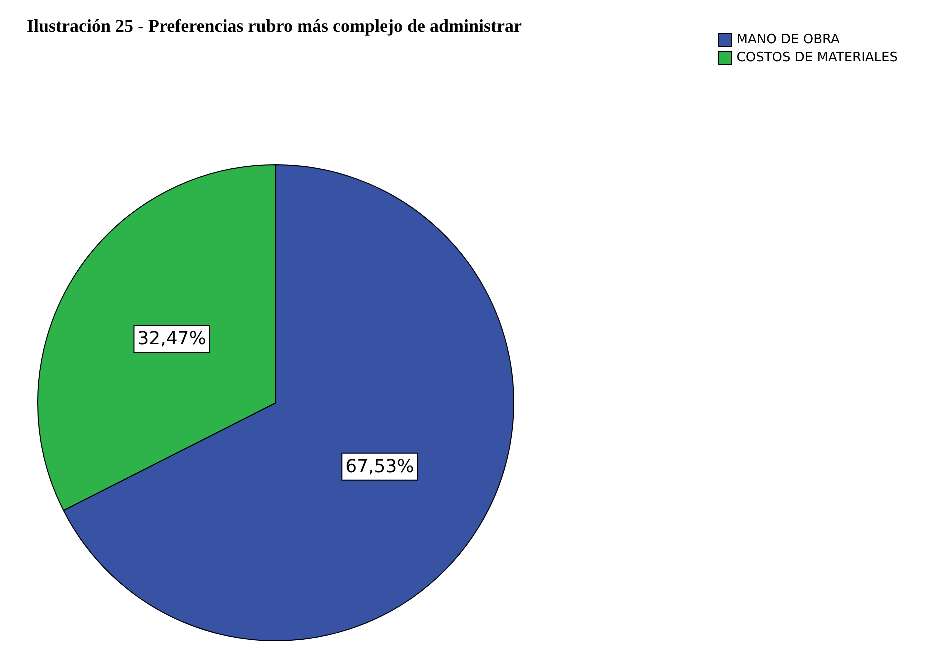 This screenshot has width=925, height=661. What do you see at coordinates (380, 467) in the screenshot?
I see `data-label: 67,53%` at bounding box center [380, 467].